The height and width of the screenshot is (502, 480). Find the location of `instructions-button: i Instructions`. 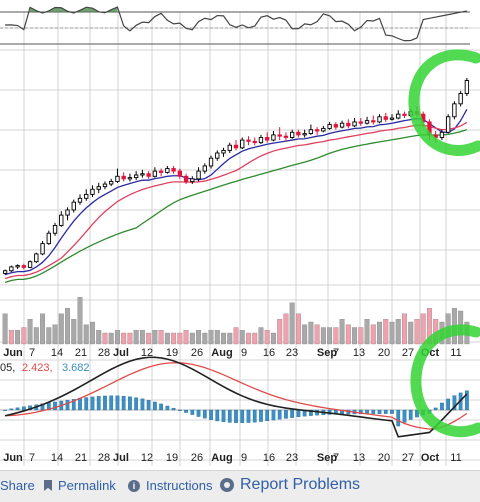

instructions-button: i Instructions is located at coordinates (170, 485).